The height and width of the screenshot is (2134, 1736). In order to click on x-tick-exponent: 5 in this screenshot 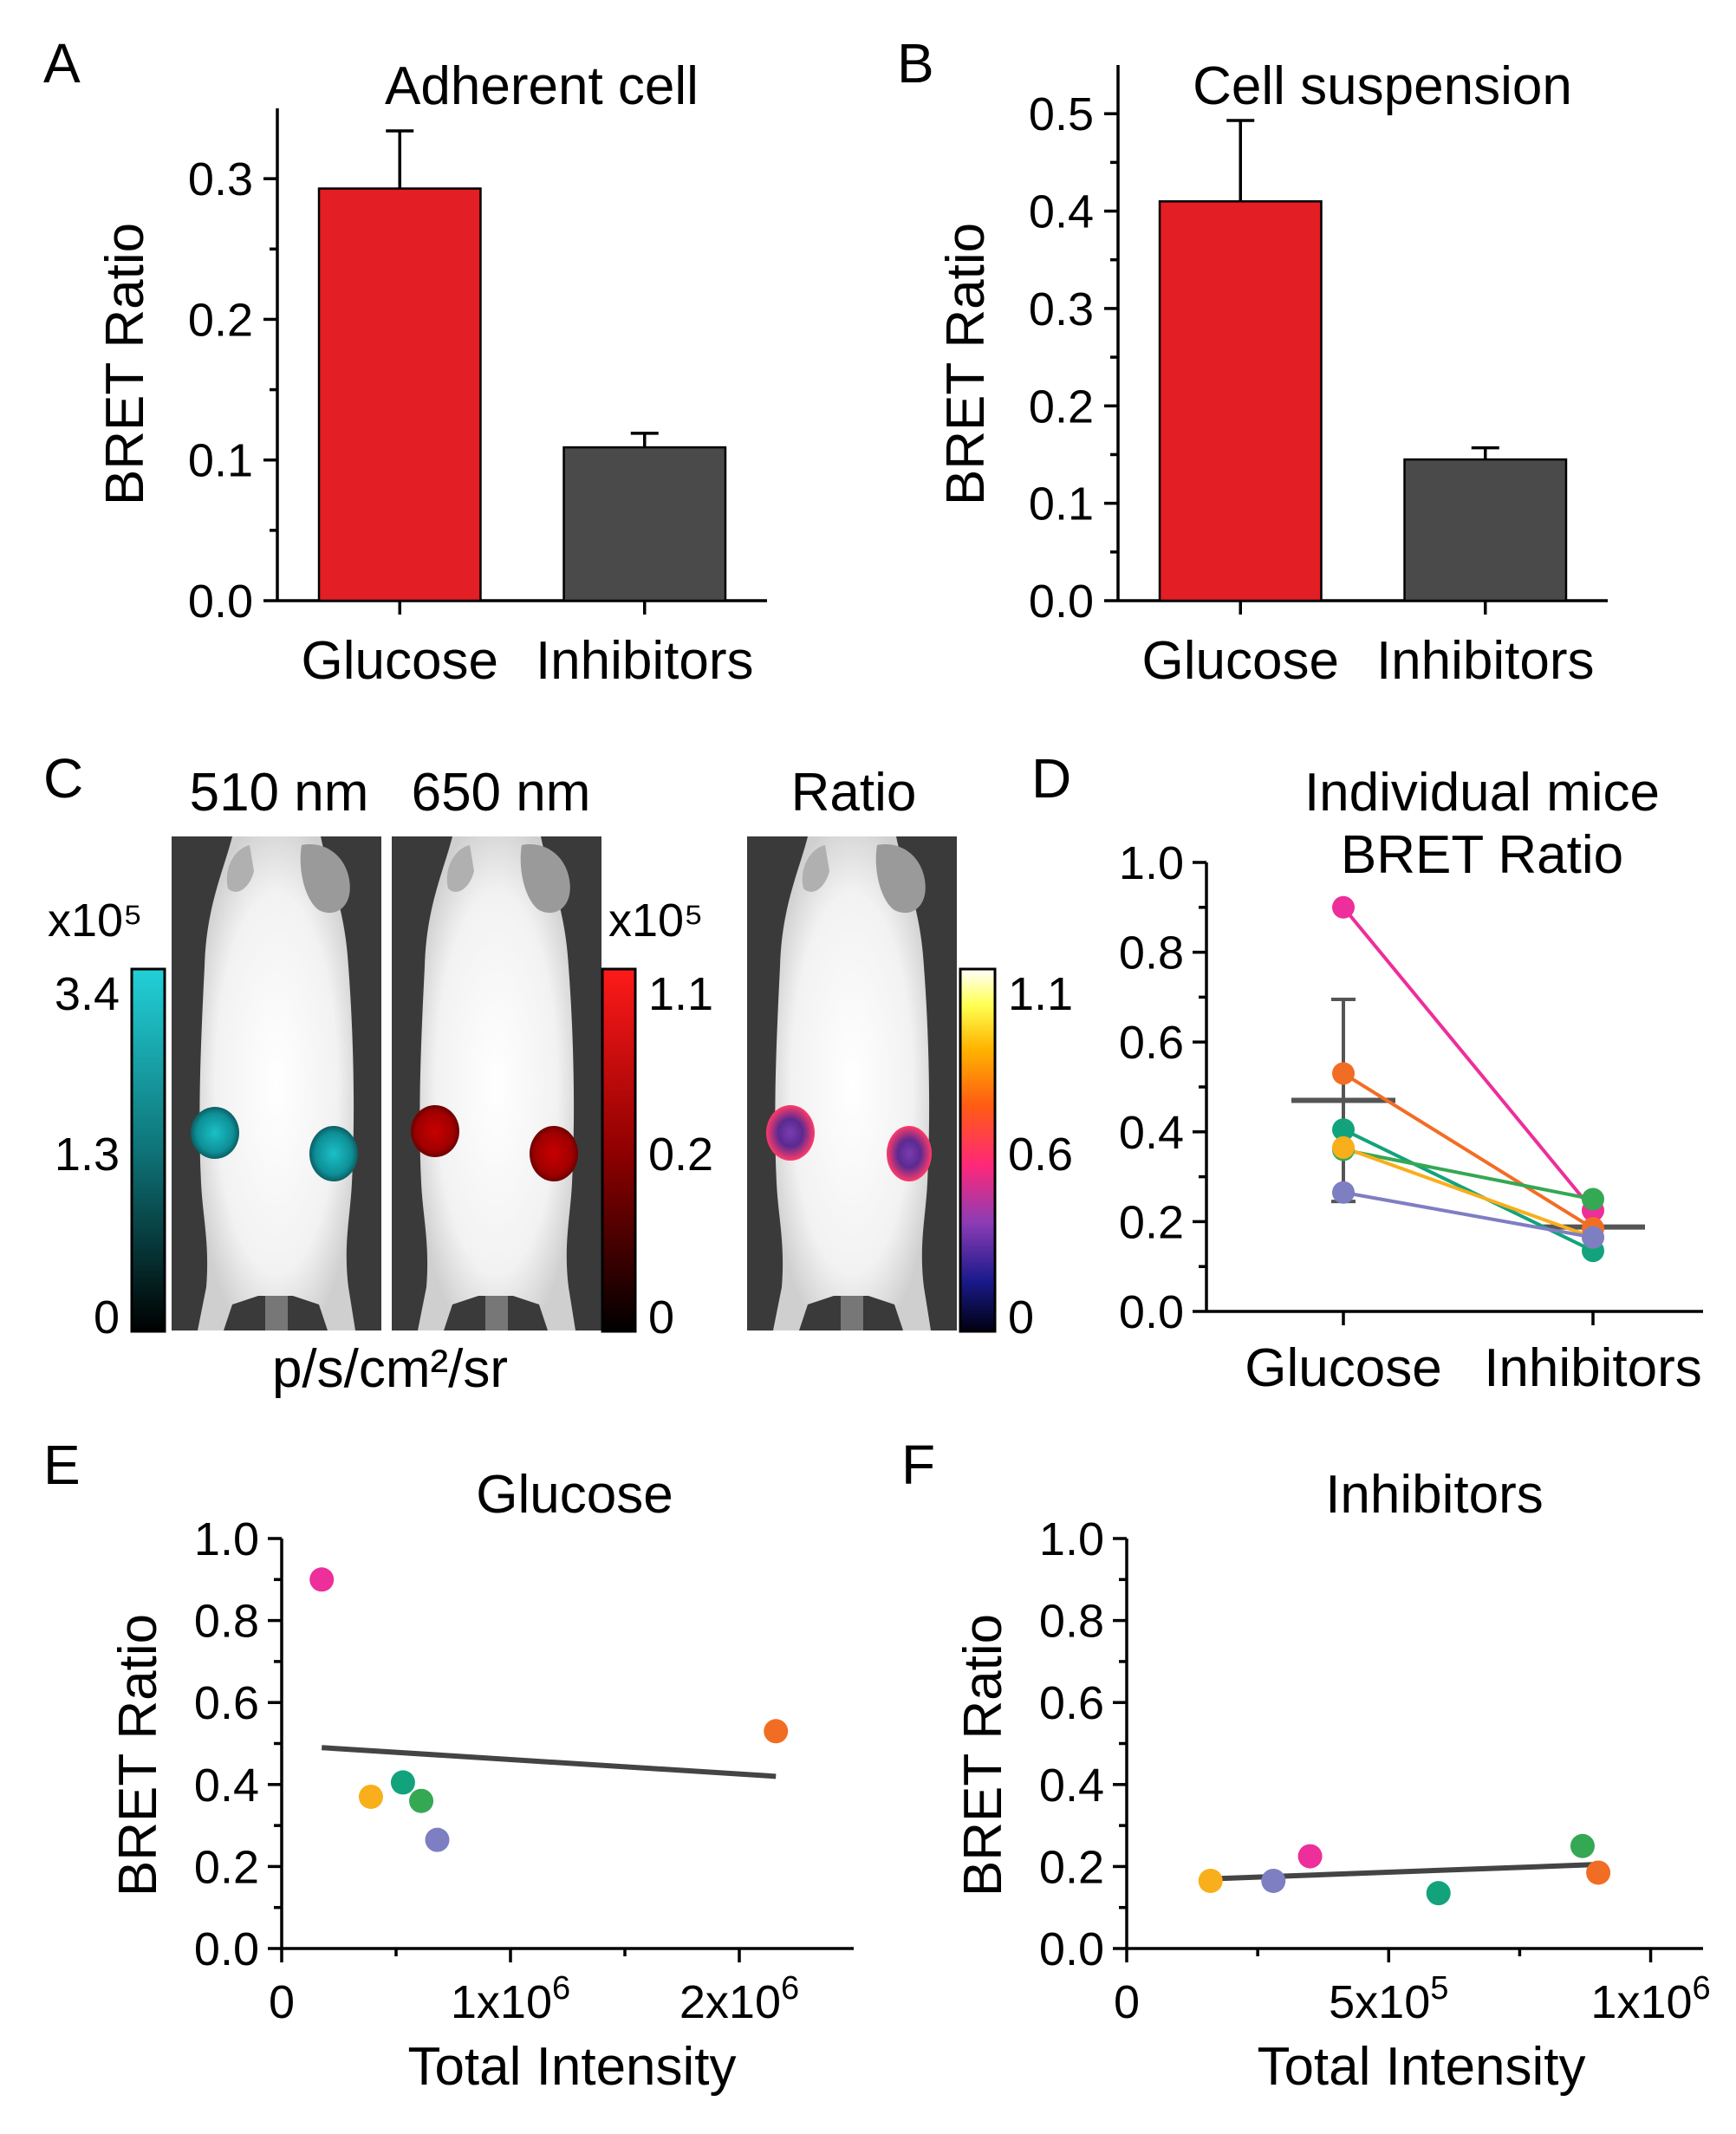, I will do `click(1439, 1988)`.